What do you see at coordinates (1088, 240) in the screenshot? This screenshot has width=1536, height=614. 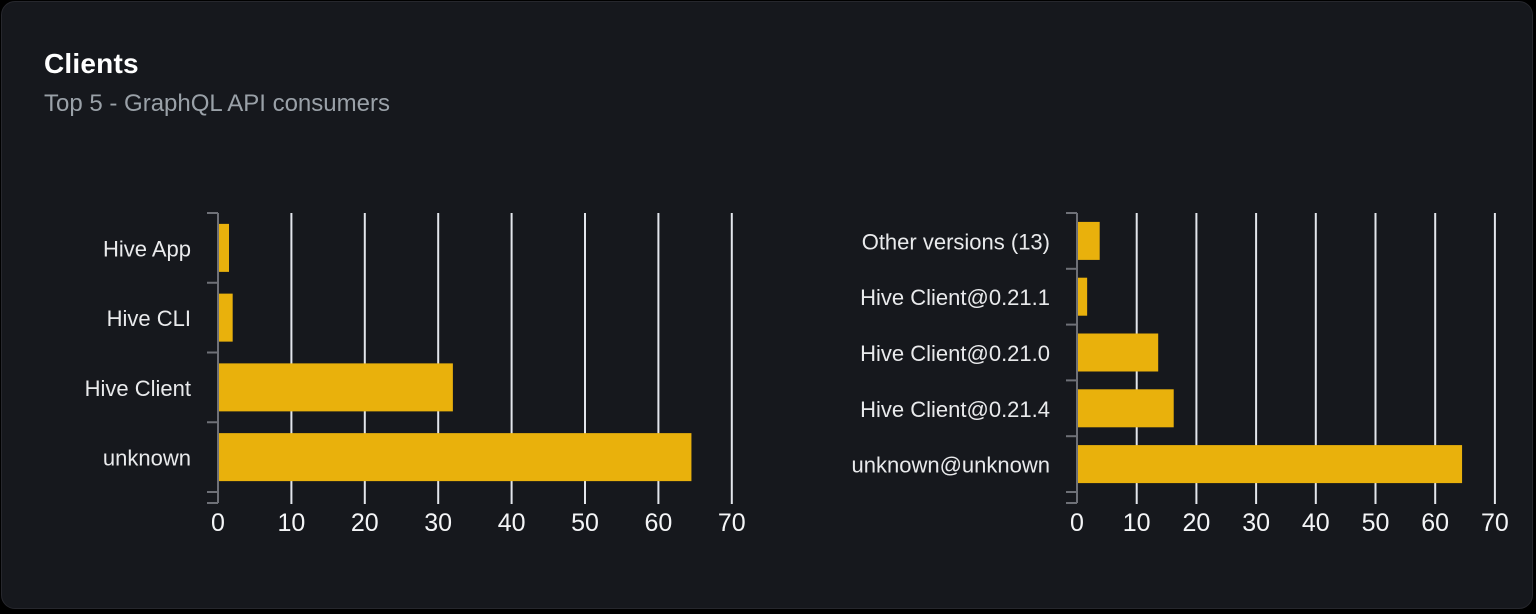 I see `bar-other-versions-13-` at bounding box center [1088, 240].